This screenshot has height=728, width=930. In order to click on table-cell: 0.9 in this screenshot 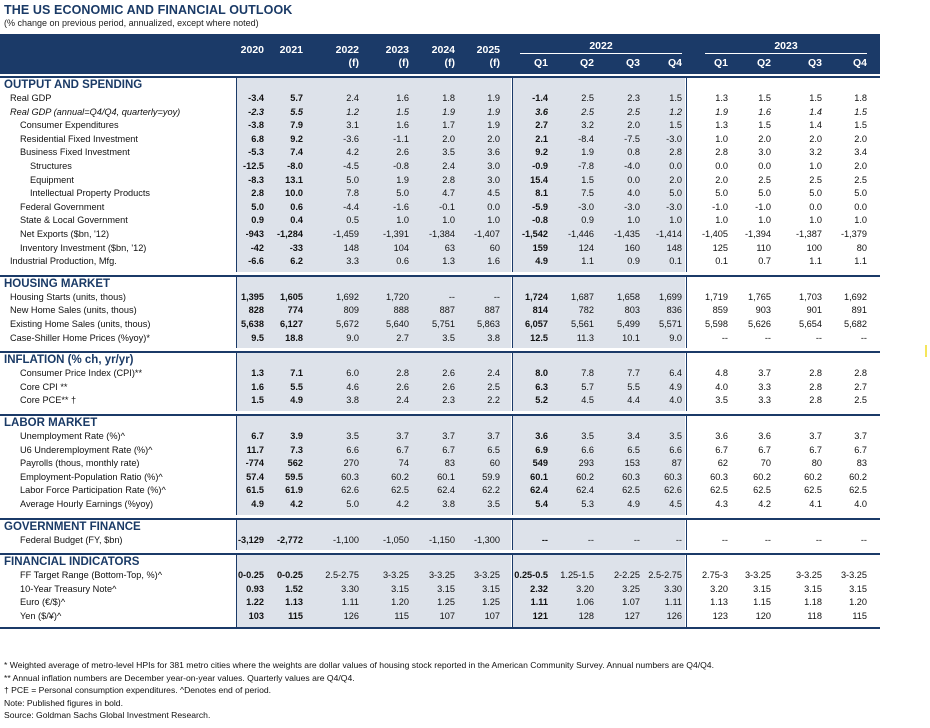, I will do `click(587, 220)`.